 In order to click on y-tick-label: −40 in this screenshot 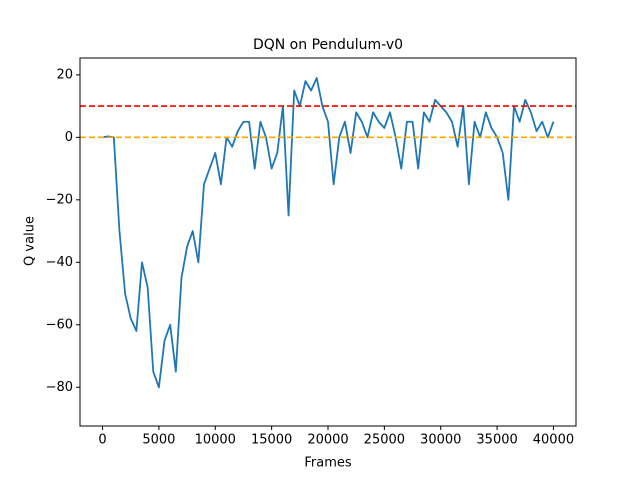, I will do `click(59, 262)`.